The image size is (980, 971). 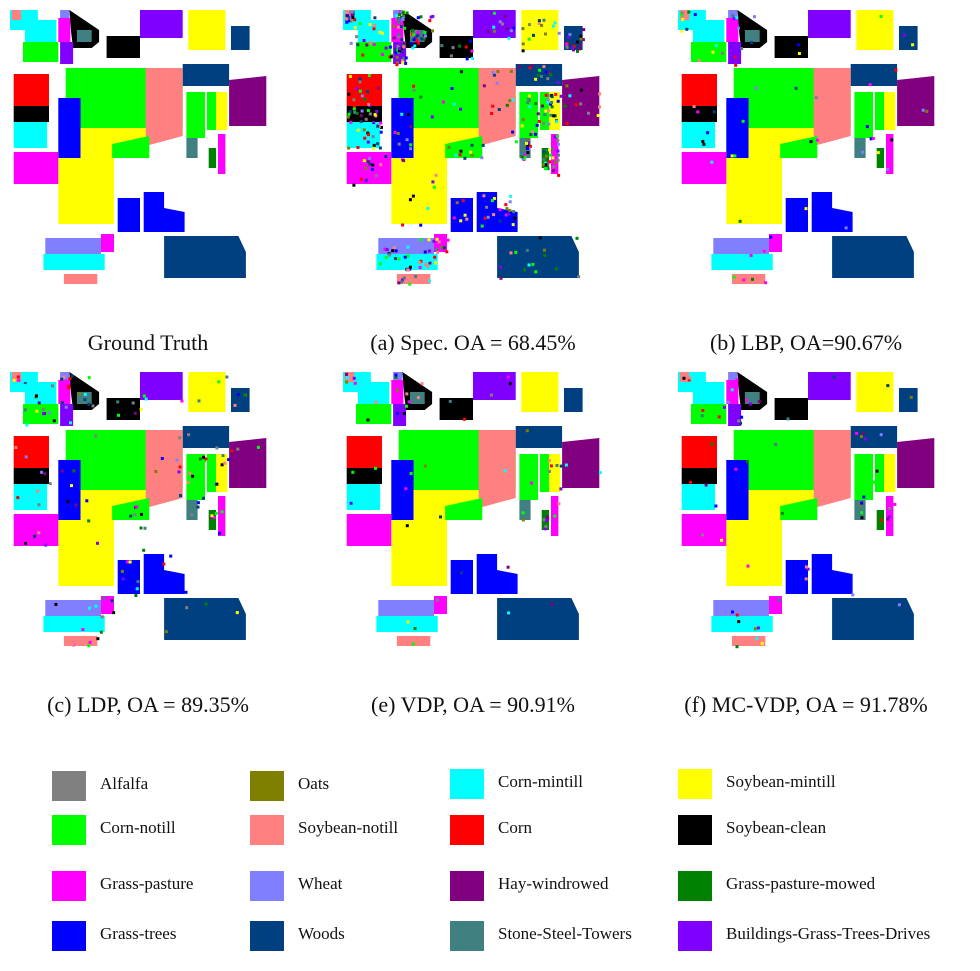 What do you see at coordinates (916, 101) in the screenshot?
I see `field-hay-windrowed` at bounding box center [916, 101].